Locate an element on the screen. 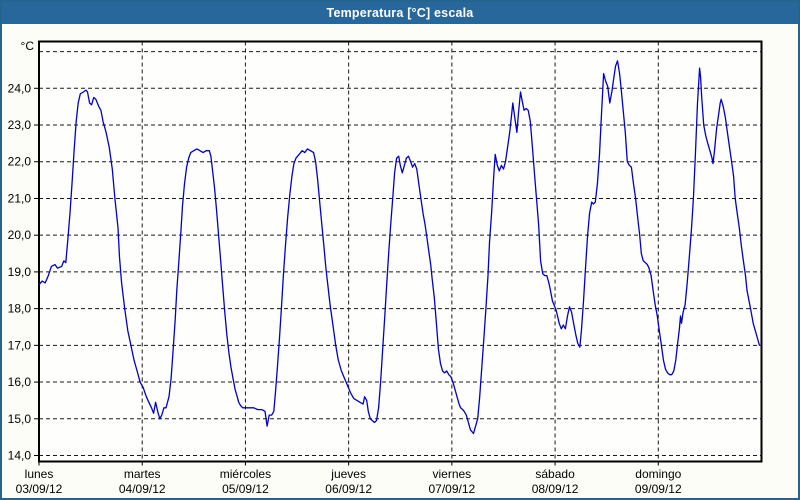  day-label: domingo is located at coordinates (658, 474).